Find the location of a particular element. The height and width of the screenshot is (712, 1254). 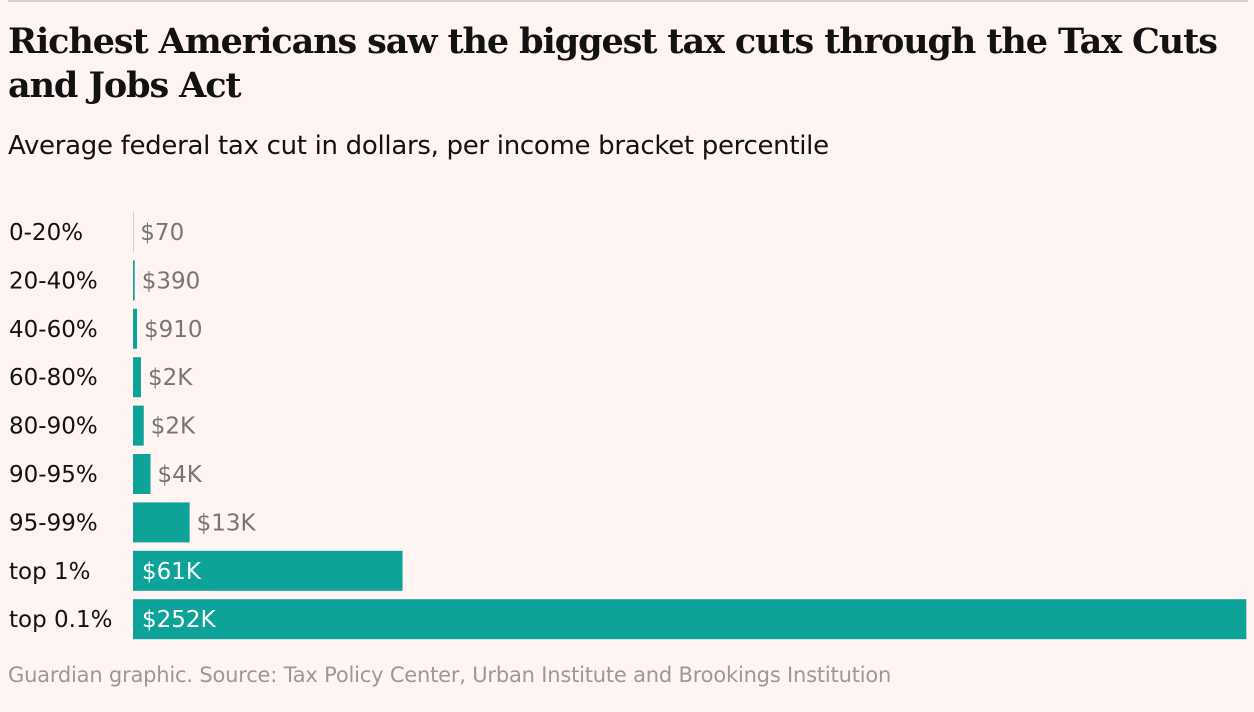

value-label: $61K is located at coordinates (172, 572).